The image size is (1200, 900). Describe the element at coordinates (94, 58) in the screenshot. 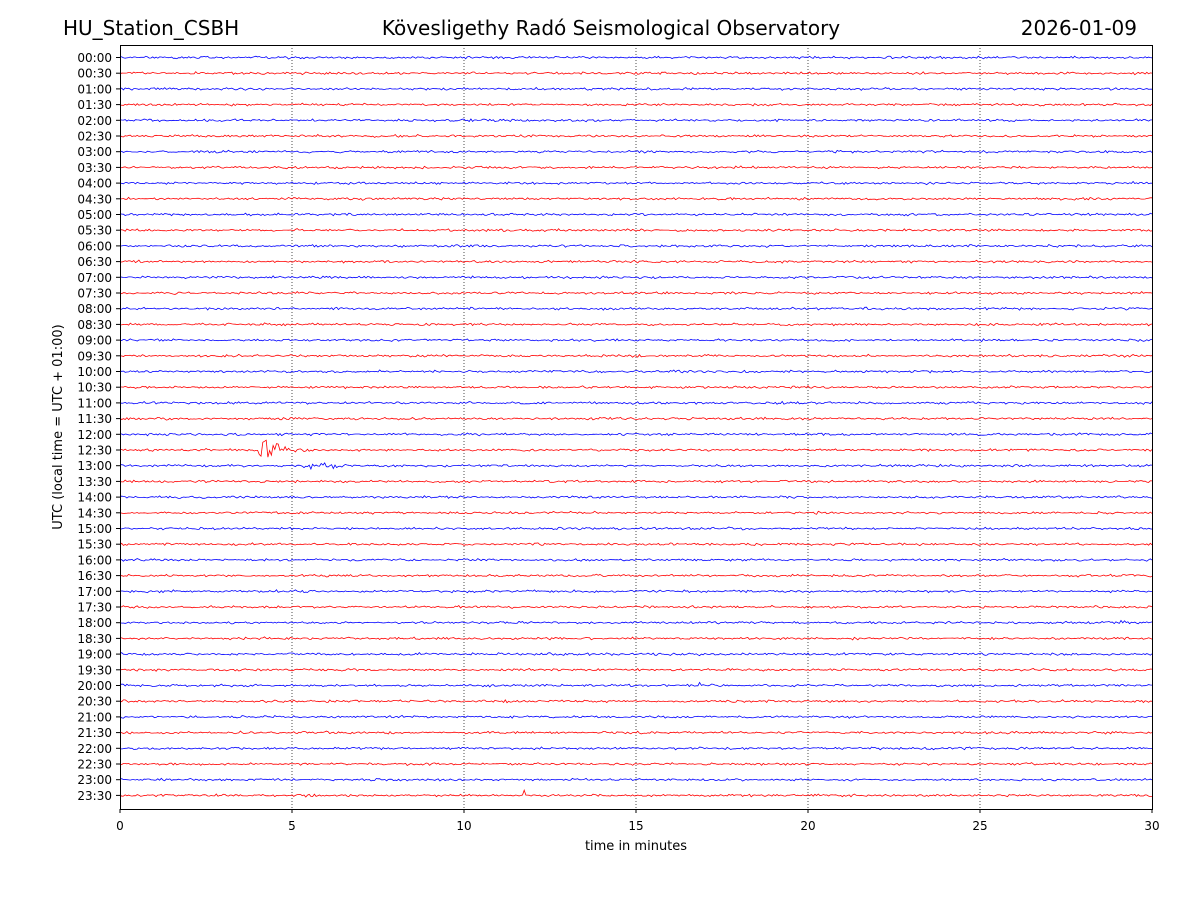

I see `y-tick-label-0000: 00:00` at that location.